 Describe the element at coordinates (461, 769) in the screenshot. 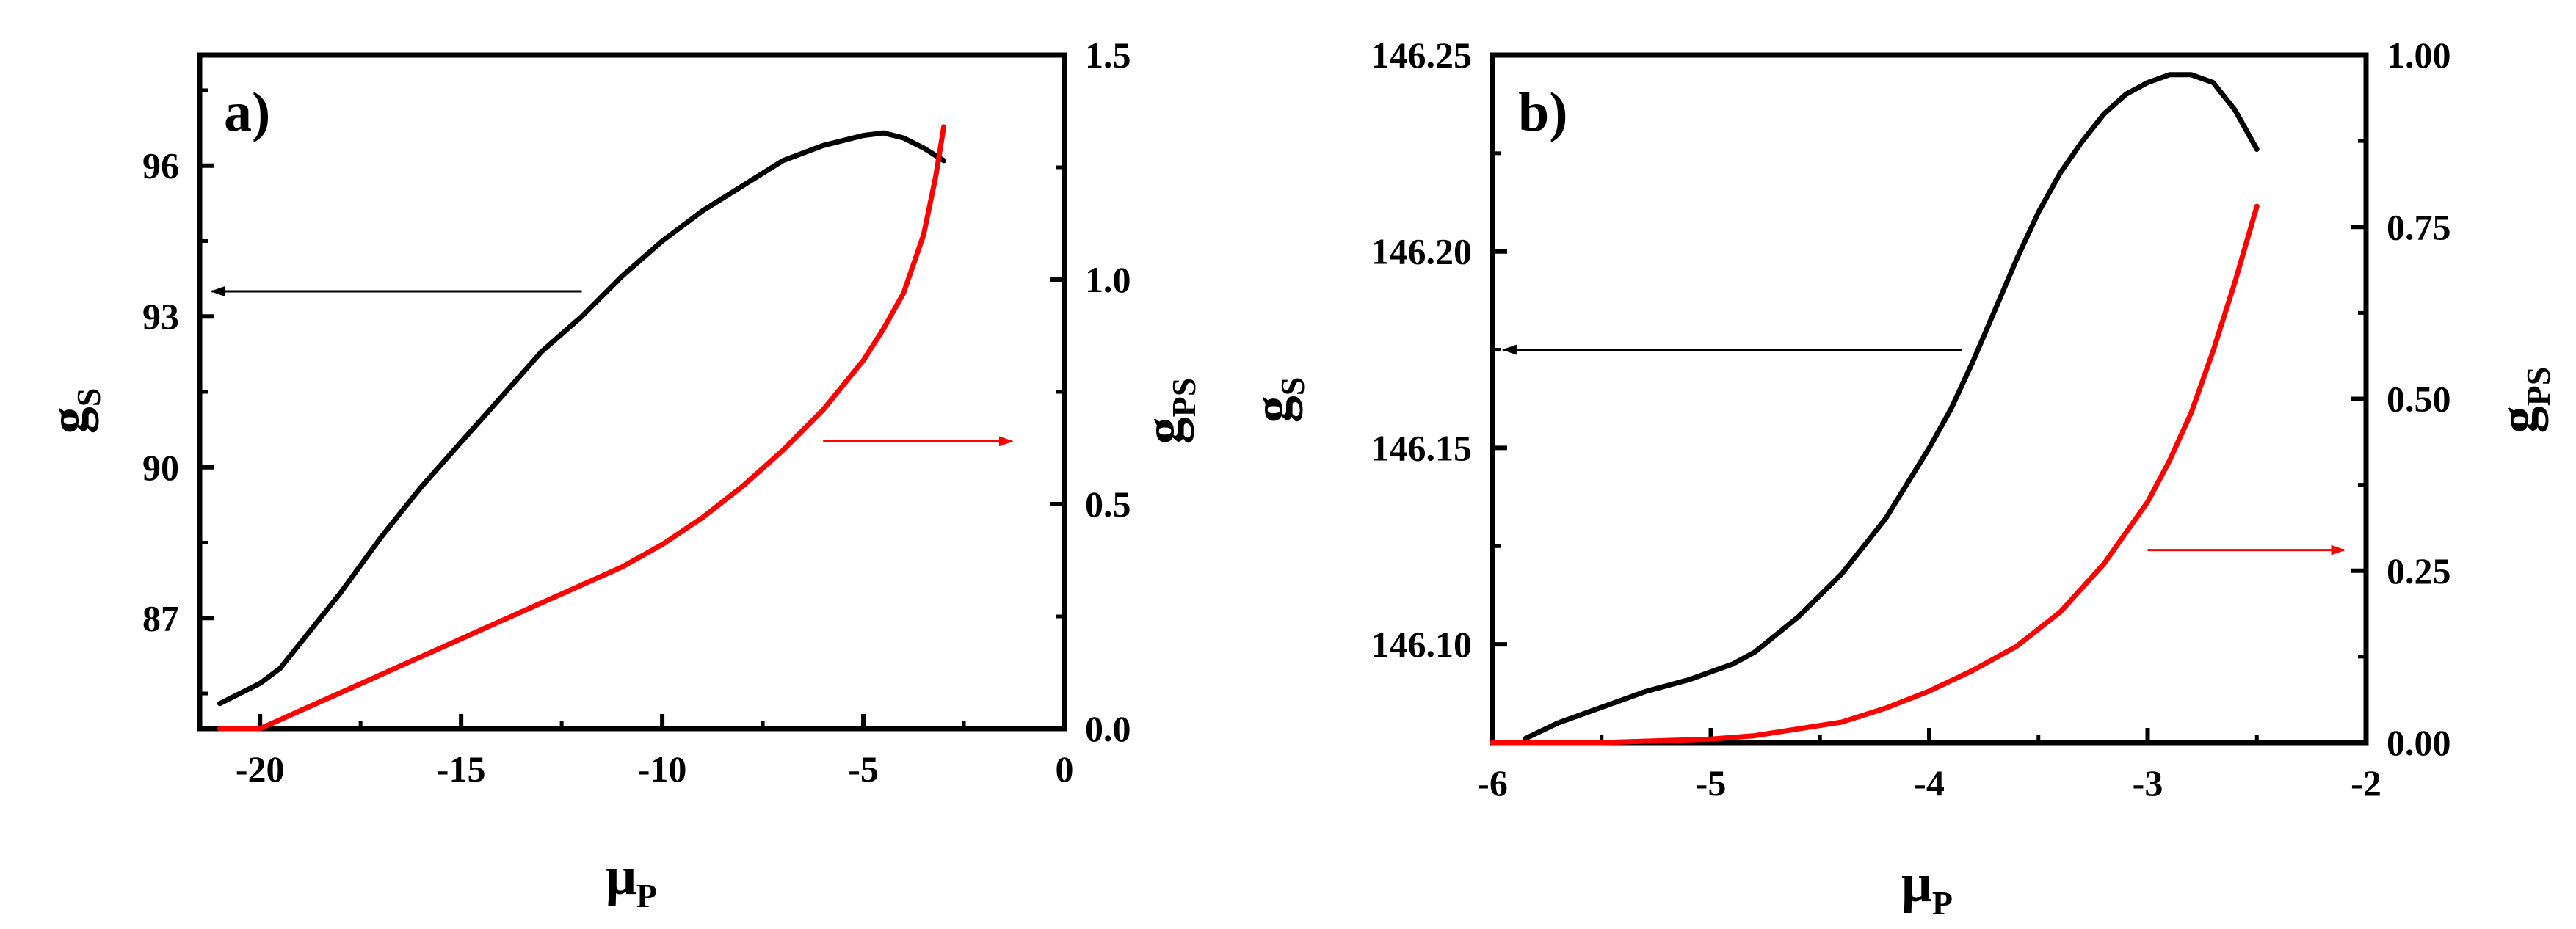

I see `x-tick-label-a-1: -15` at that location.